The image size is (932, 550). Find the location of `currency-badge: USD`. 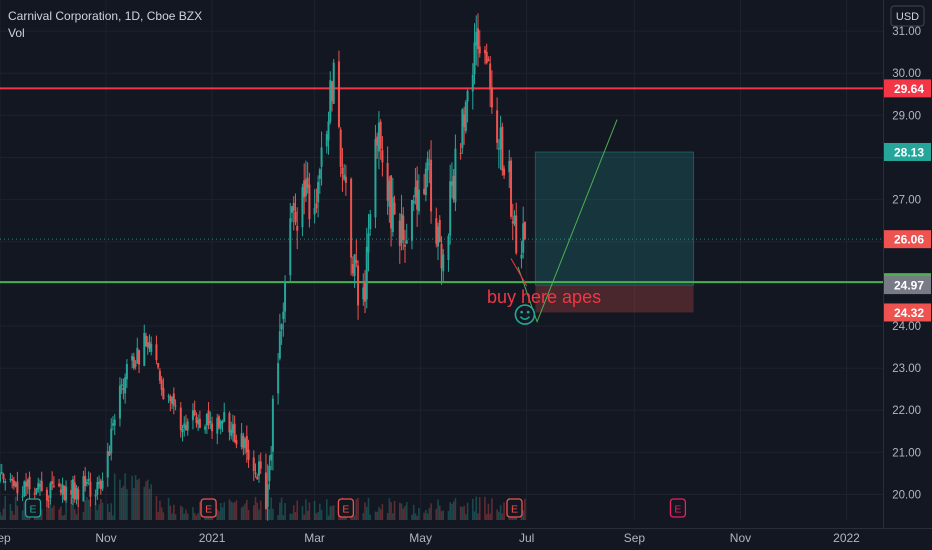

currency-badge: USD is located at coordinates (907, 16).